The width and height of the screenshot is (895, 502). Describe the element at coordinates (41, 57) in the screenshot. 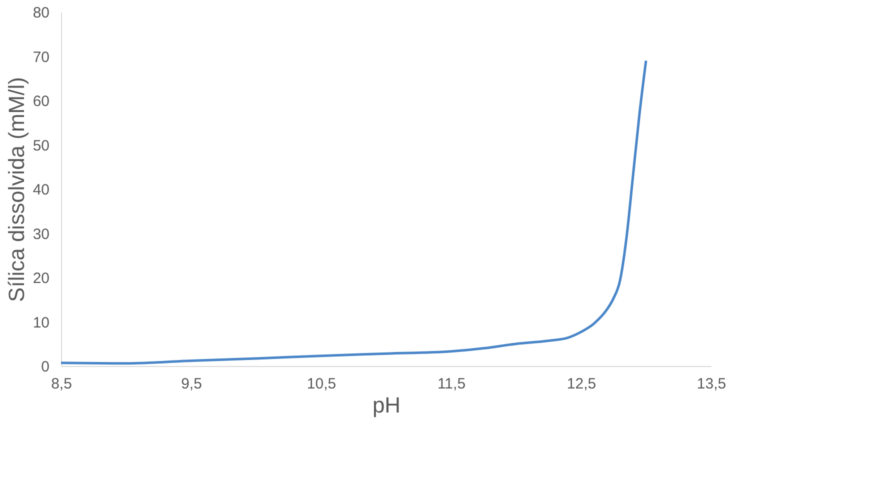

I see `y-tick-label: 70` at that location.